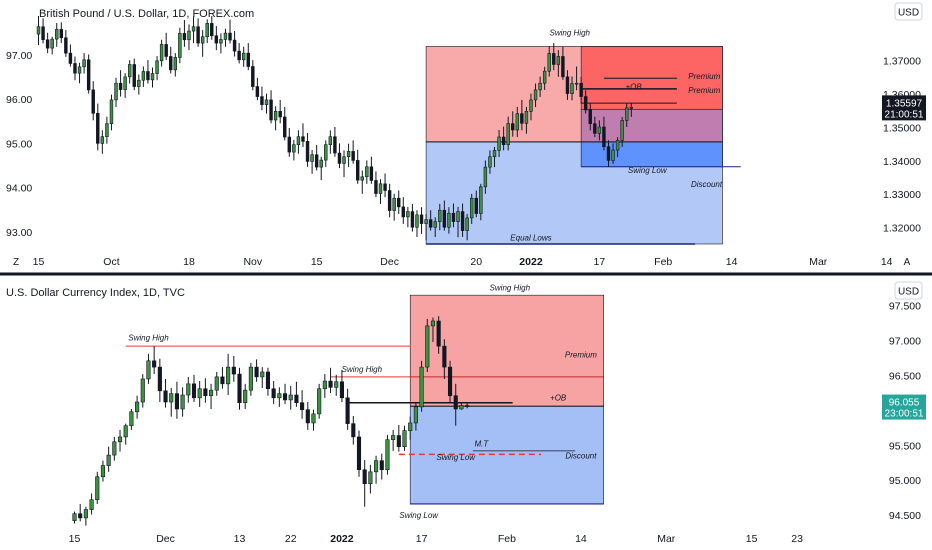  I want to click on dxy-currency-badge: USD, so click(908, 290).